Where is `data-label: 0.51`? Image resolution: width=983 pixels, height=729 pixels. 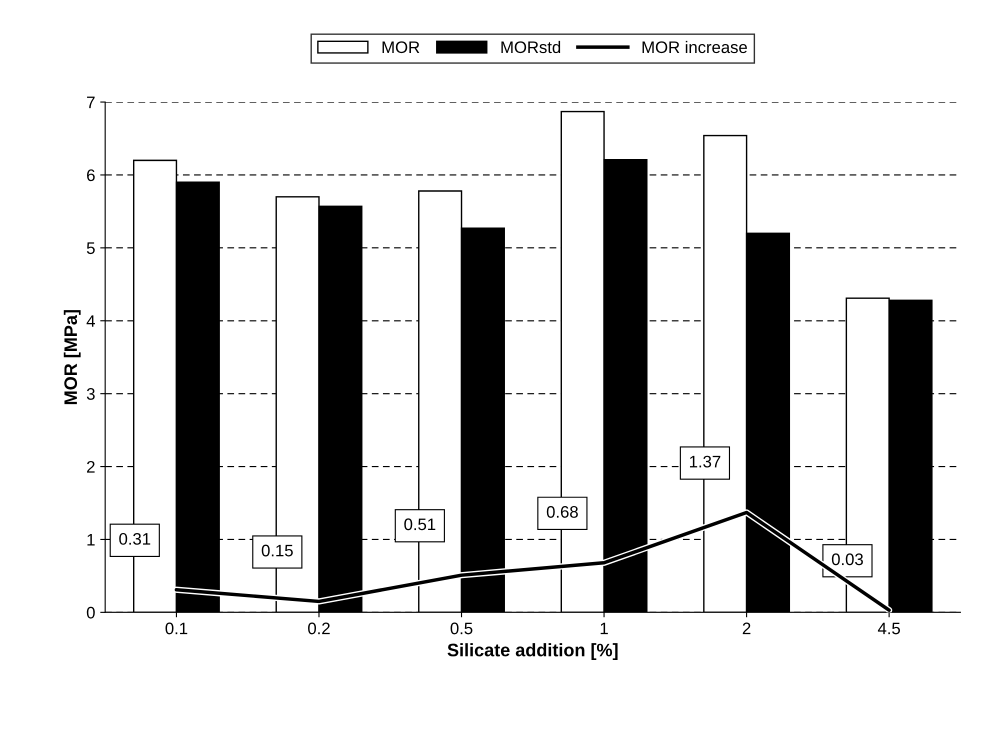 data-label: 0.51 is located at coordinates (420, 524).